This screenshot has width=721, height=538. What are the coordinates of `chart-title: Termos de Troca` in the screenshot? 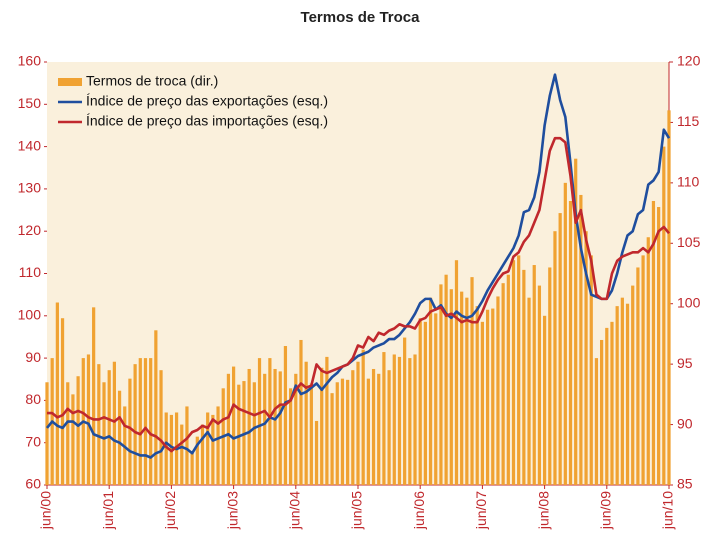 It's located at (361, 17).